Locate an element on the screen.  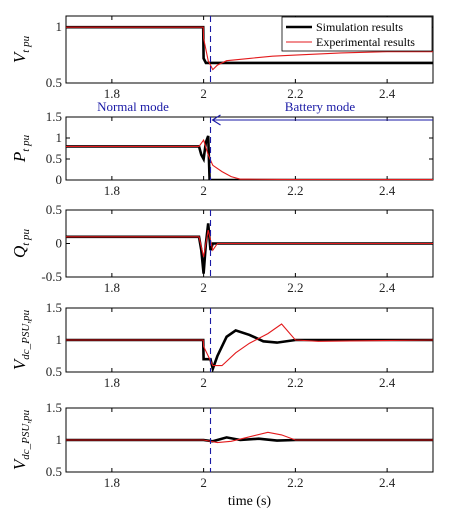
y-axis-label: Qt pu is located at coordinates (21, 243).